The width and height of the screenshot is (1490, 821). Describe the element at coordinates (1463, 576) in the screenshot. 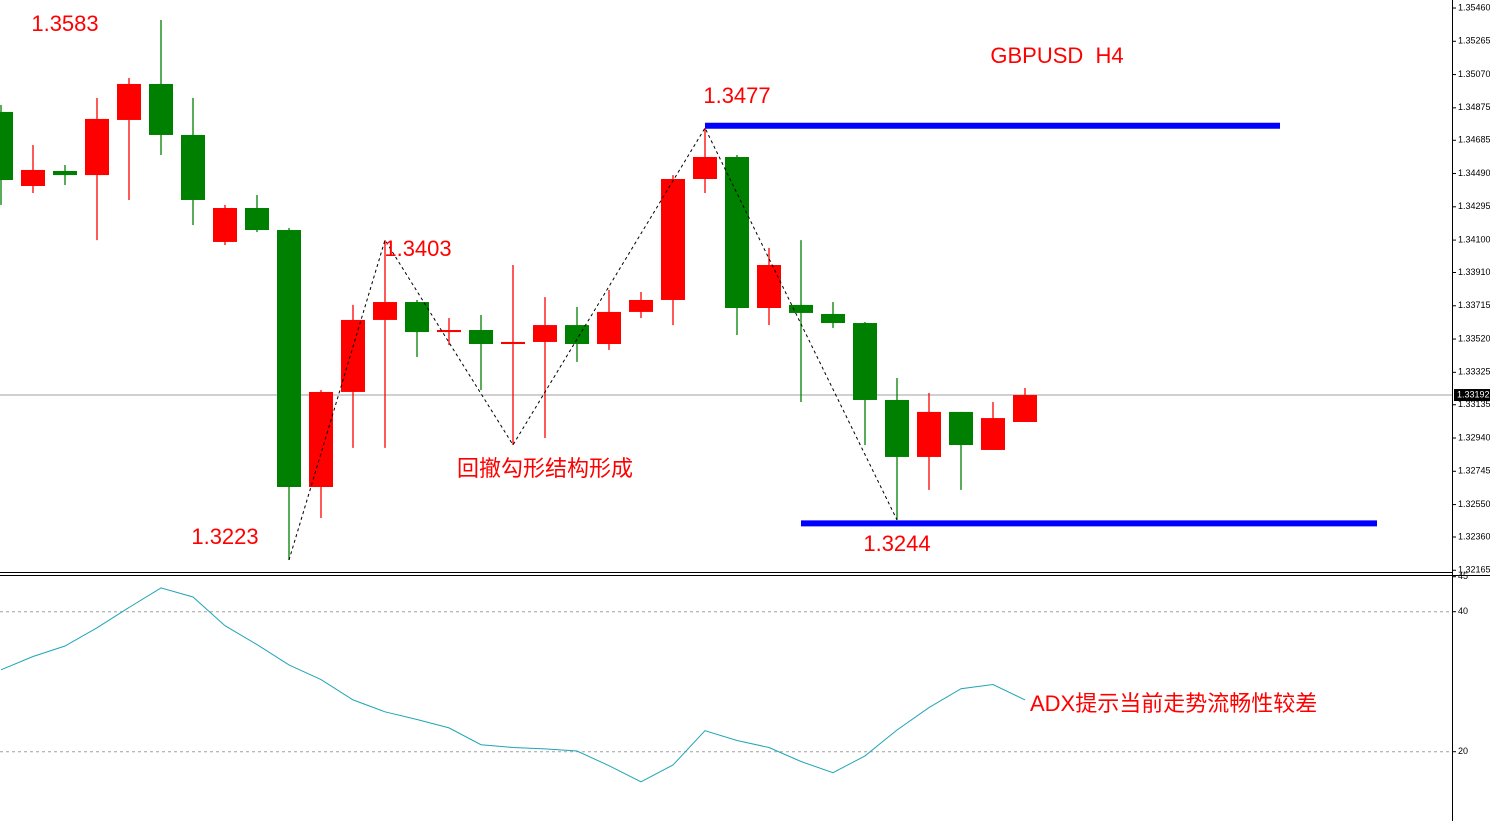

I see `y-tick-label: 45` at that location.